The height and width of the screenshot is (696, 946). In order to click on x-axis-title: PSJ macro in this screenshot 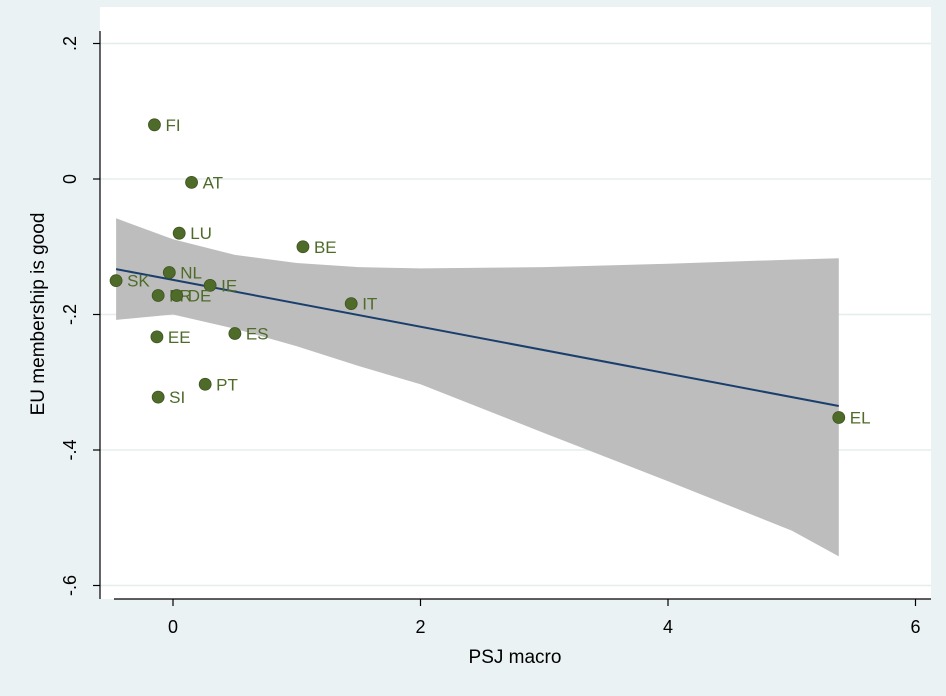, I will do `click(515, 657)`.